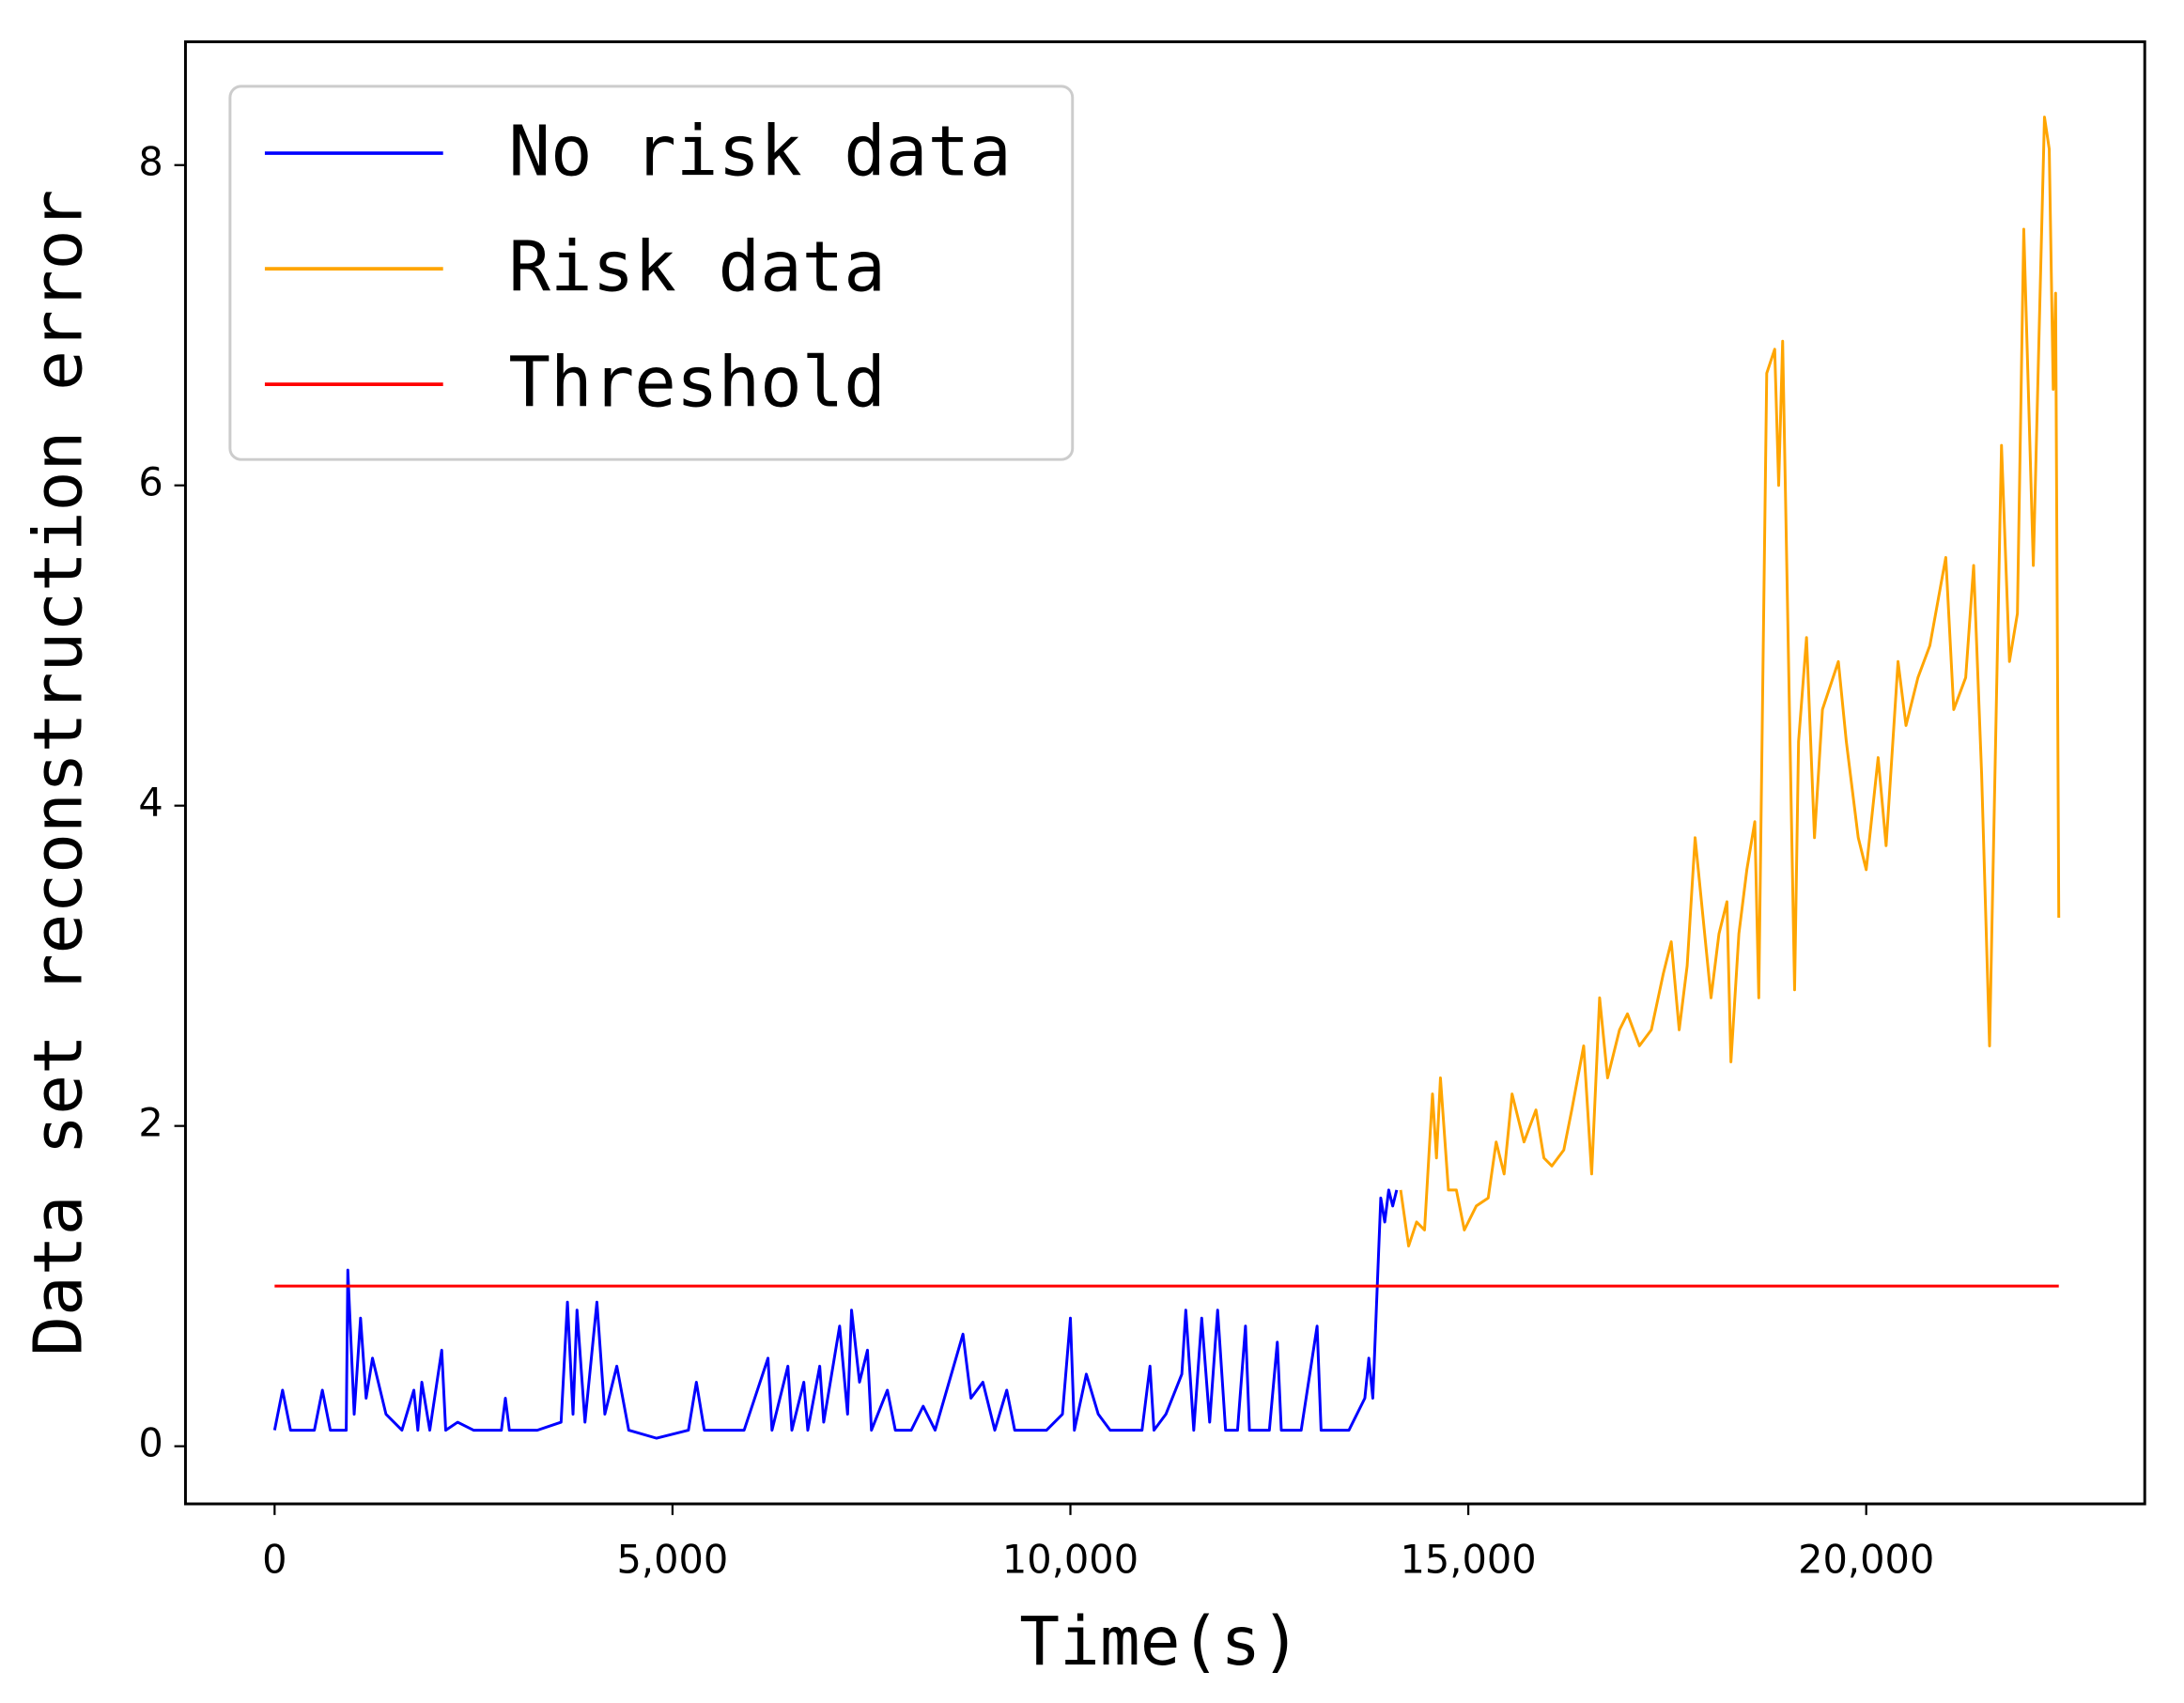  What do you see at coordinates (759, 152) in the screenshot?
I see `legend-label: No risk data` at bounding box center [759, 152].